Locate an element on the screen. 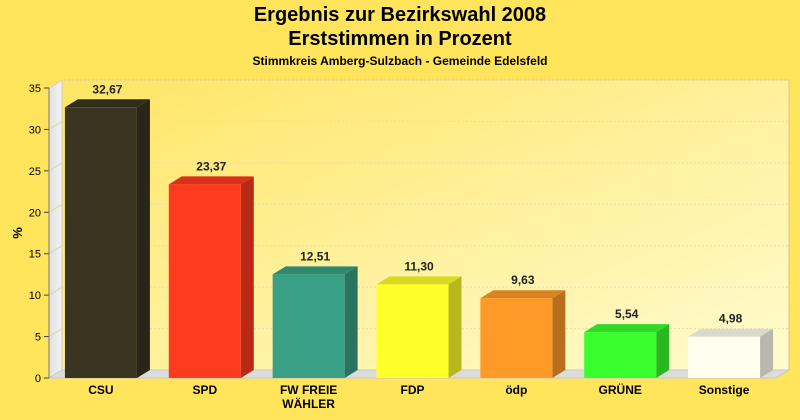  x-tick-label: ödp is located at coordinates (516, 390).